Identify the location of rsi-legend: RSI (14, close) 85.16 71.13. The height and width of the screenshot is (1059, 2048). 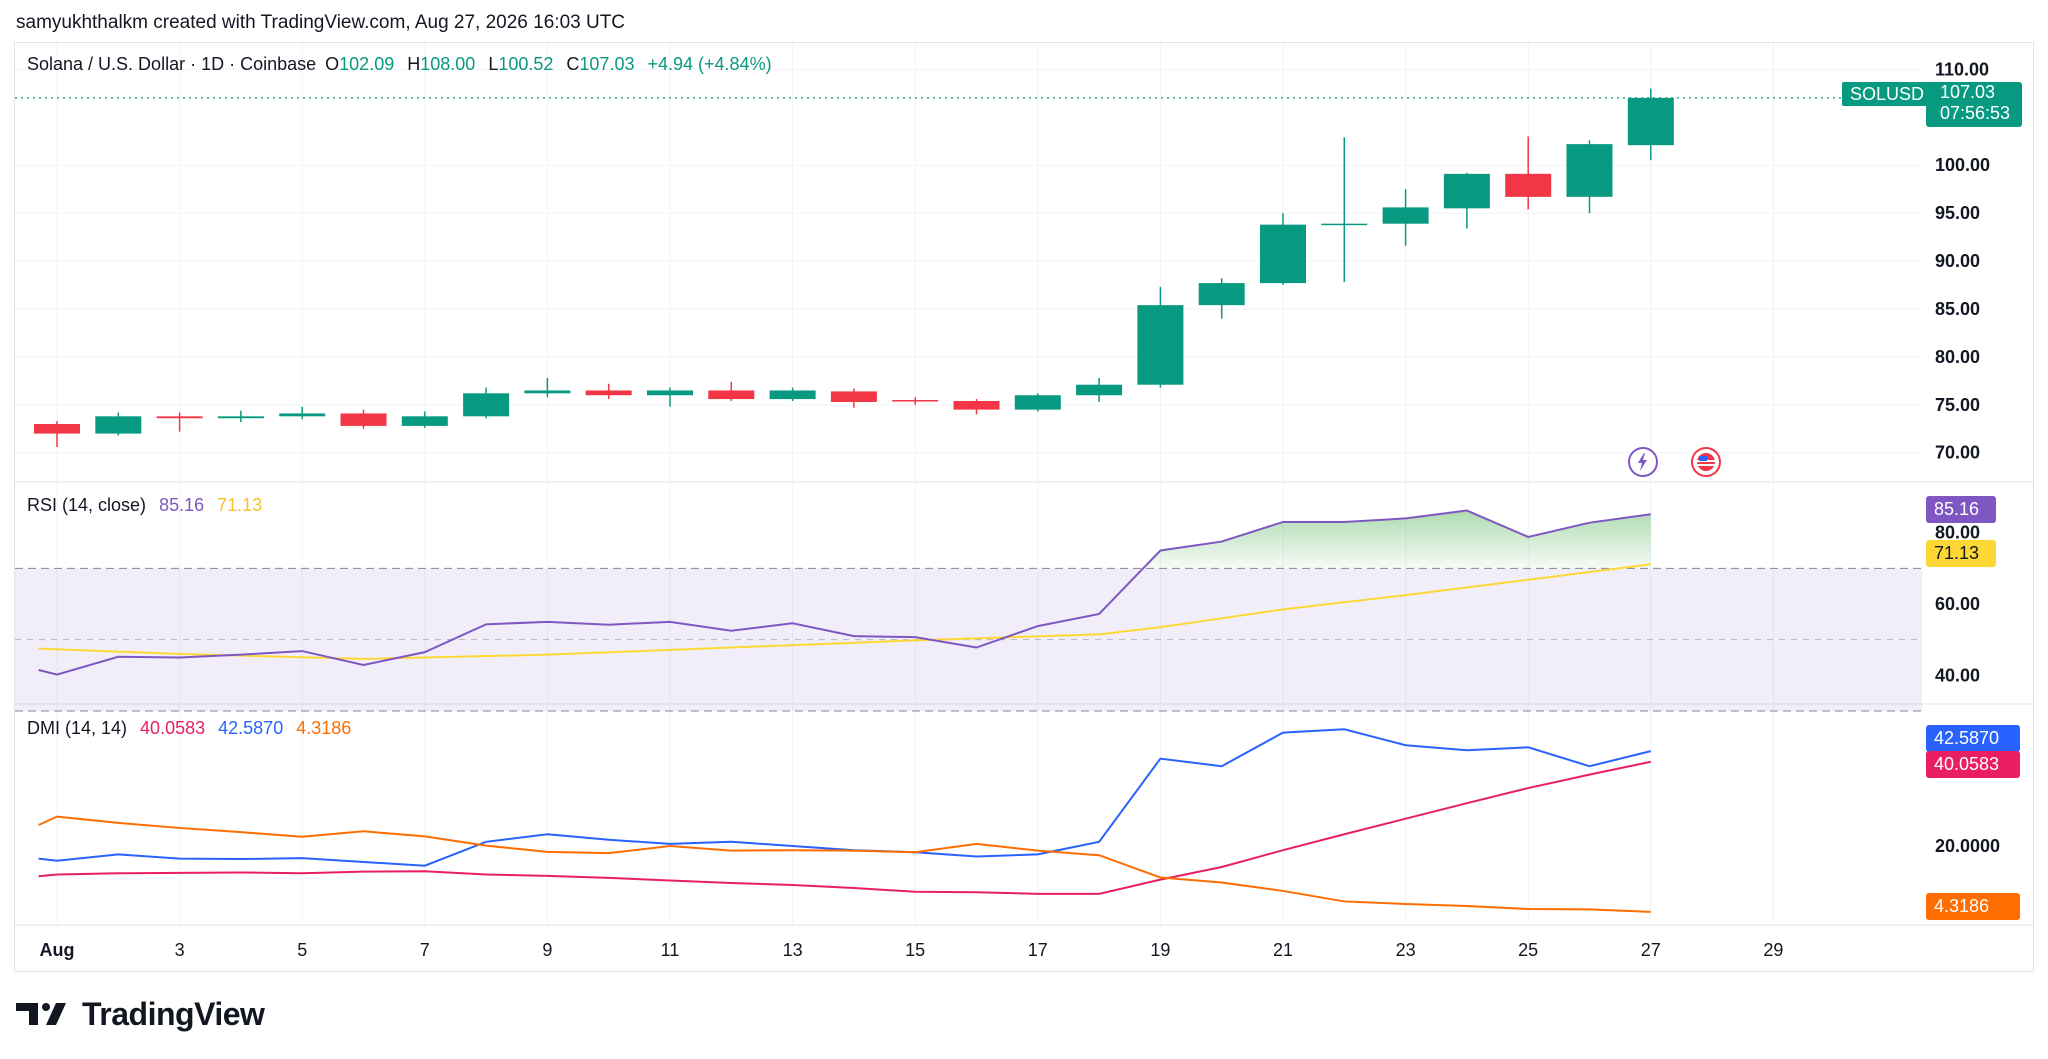
(148, 505).